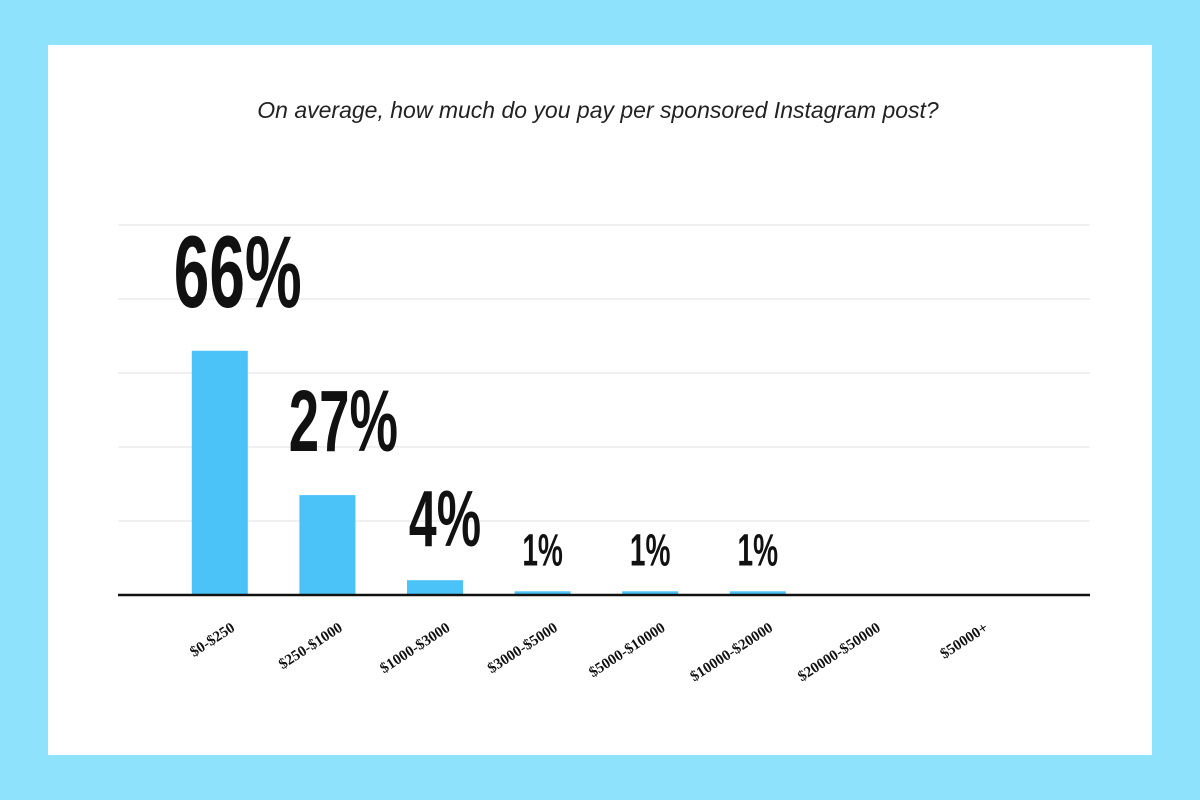  I want to click on x-tick-label: $250-$1000, so click(311, 646).